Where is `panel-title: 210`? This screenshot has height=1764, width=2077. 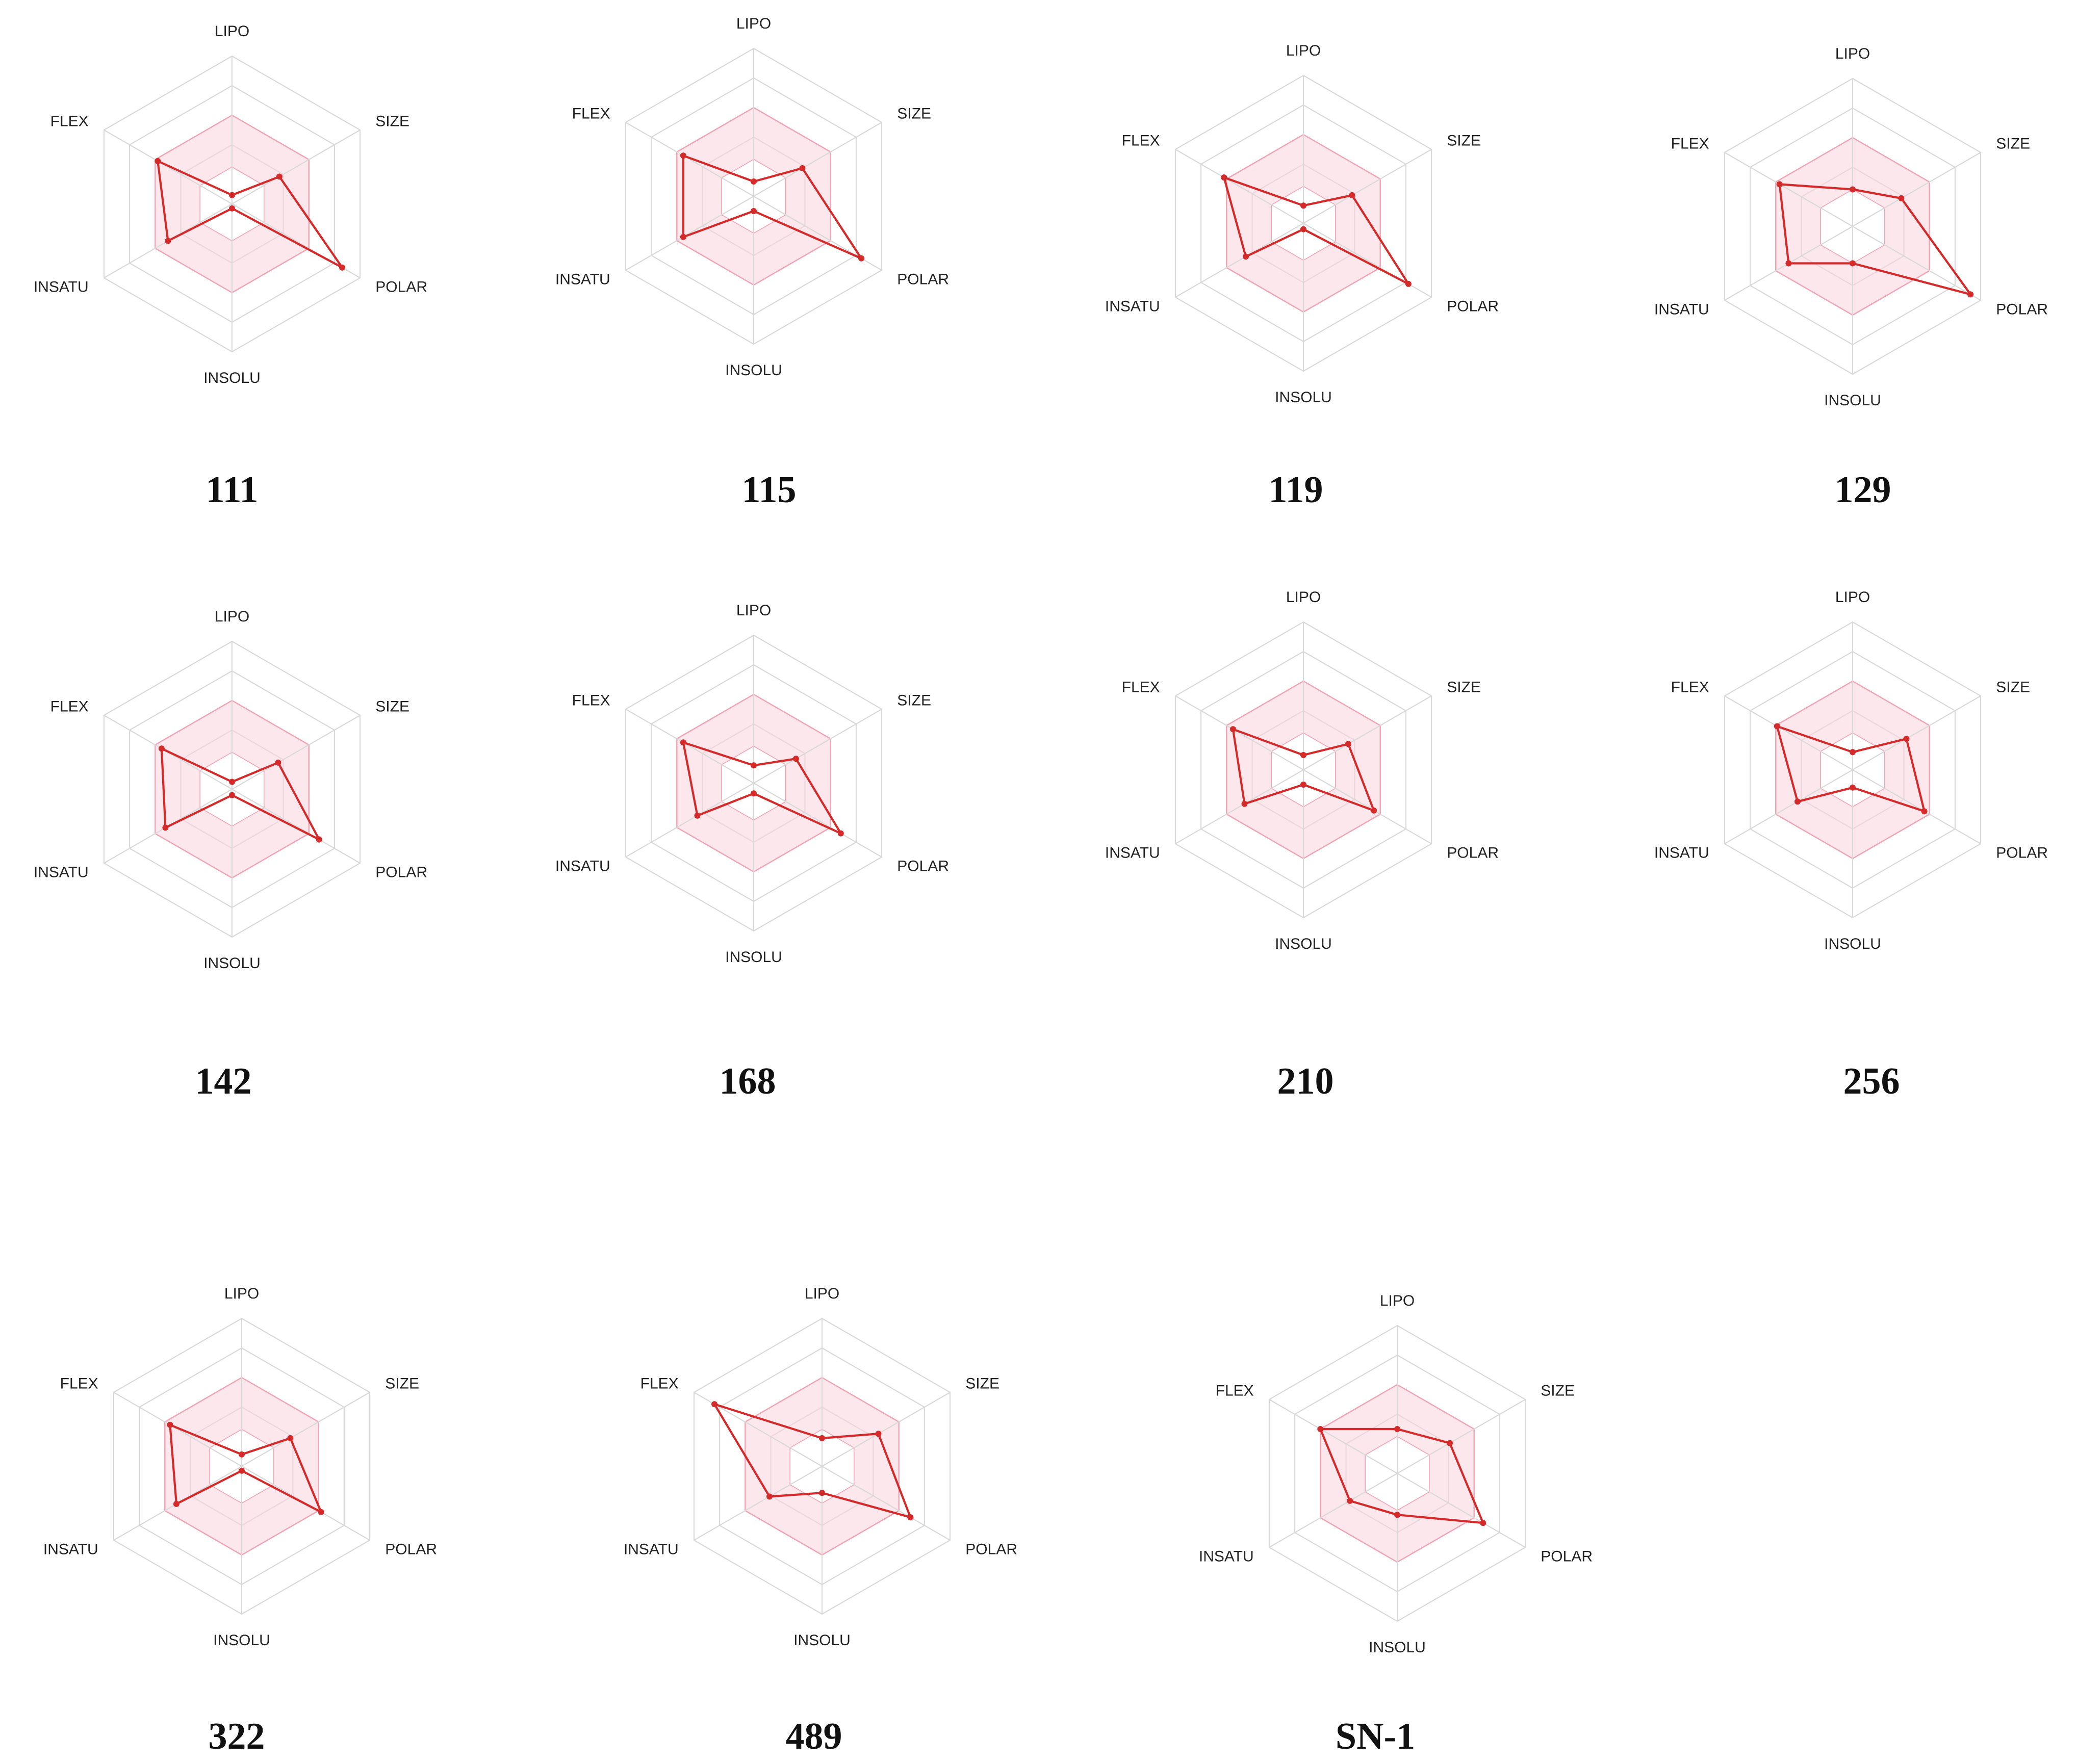 panel-title: 210 is located at coordinates (1305, 1081).